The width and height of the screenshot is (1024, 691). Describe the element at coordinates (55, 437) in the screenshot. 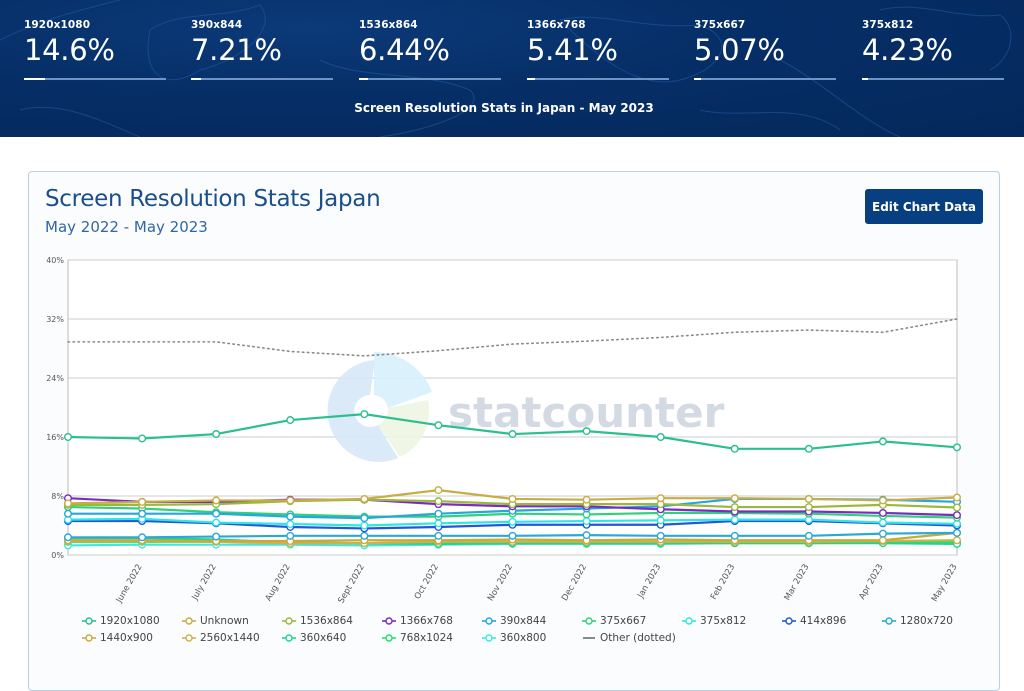

I see `y-tick-label: 16%` at that location.